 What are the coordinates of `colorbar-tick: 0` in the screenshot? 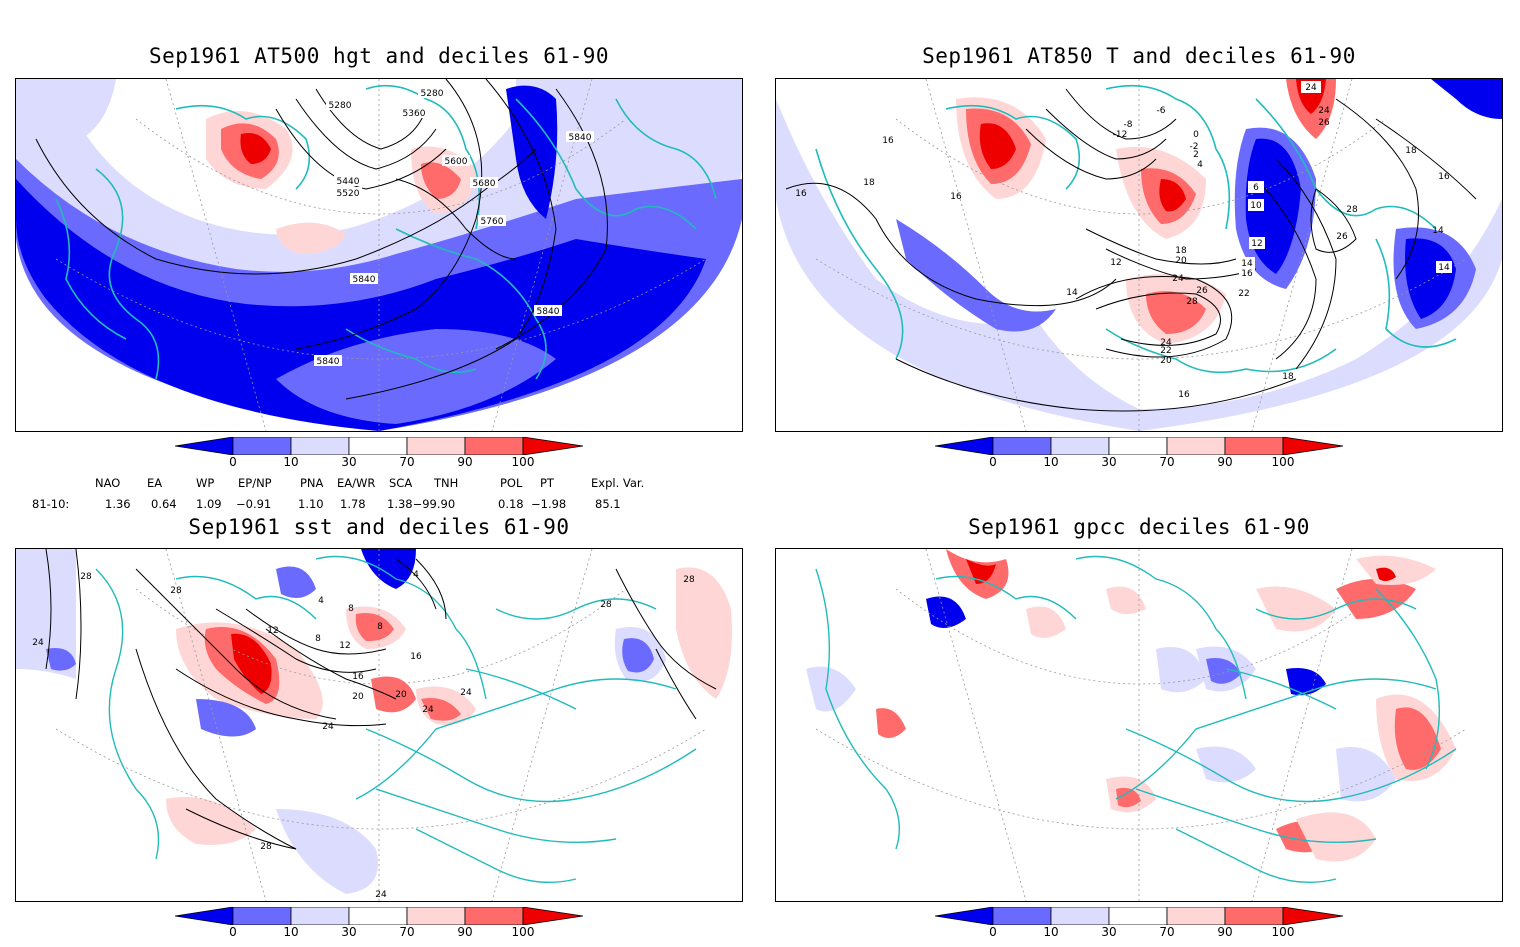 It's located at (993, 932).